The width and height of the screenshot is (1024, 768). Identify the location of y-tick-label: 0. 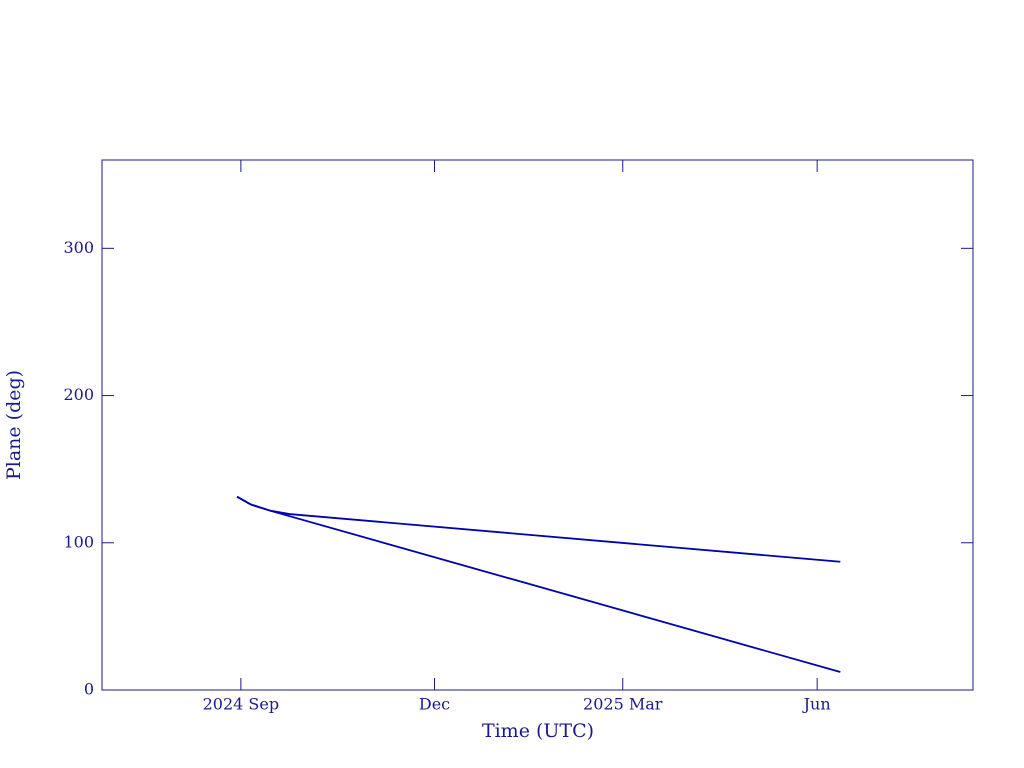
(89, 689).